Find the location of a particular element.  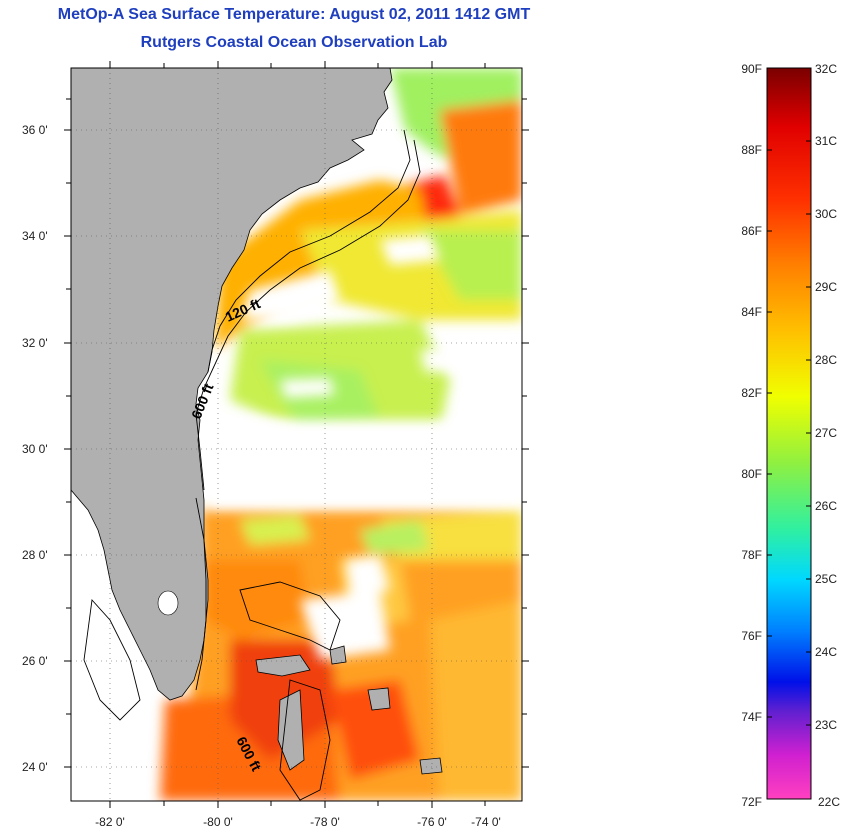

colorbar-f-label: 76F is located at coordinates (751, 636).